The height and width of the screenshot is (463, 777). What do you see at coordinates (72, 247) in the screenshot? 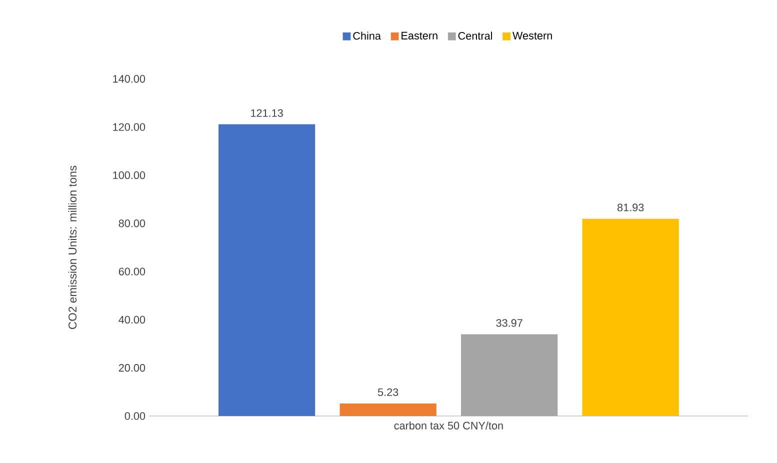
I see `y-axis-title: CO2 emission Units: million tons` at bounding box center [72, 247].